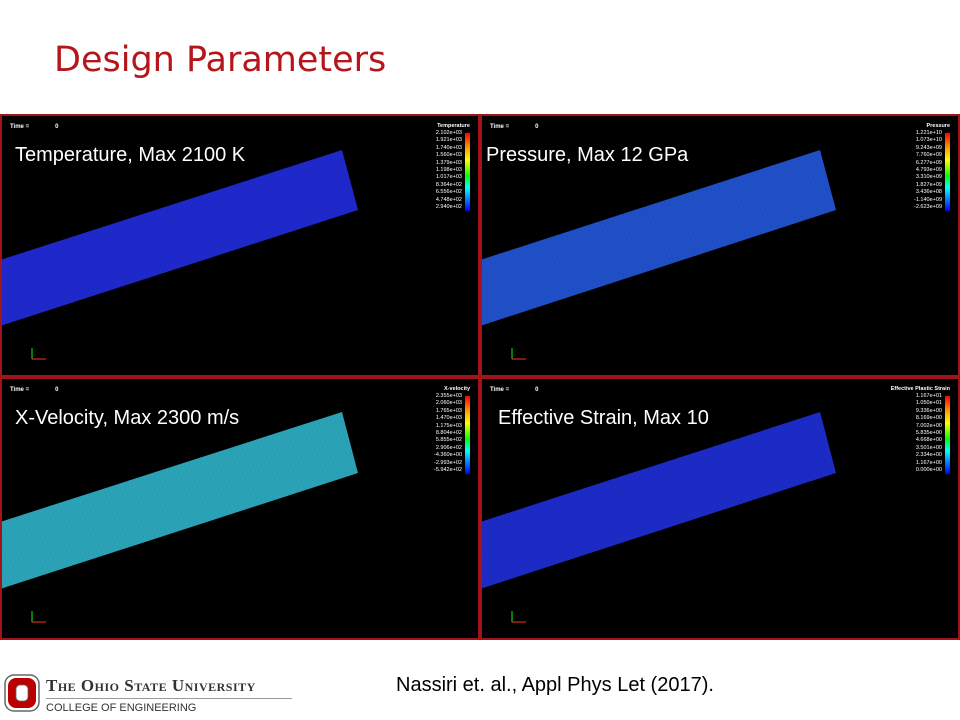 This screenshot has height=720, width=960. What do you see at coordinates (448, 455) in the screenshot?
I see `legend-value: -4.360e+00` at bounding box center [448, 455].